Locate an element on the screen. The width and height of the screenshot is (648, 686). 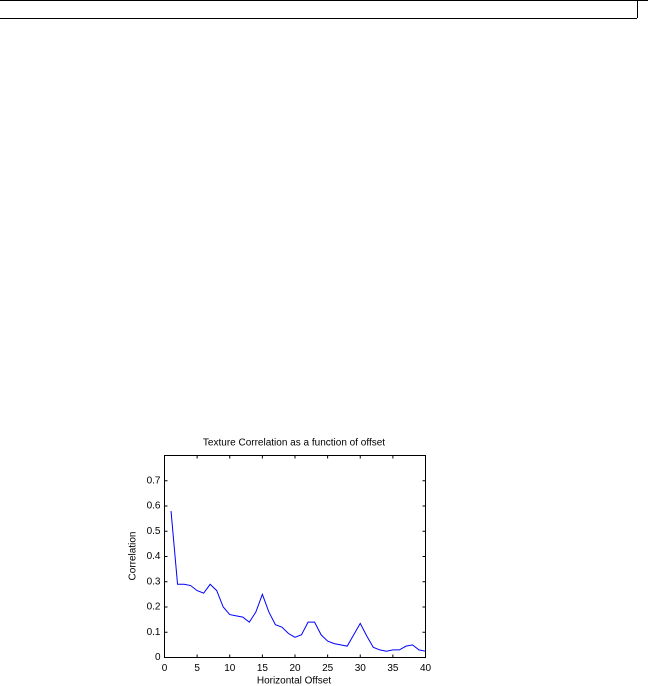
x-tick-label: 35 is located at coordinates (393, 668).